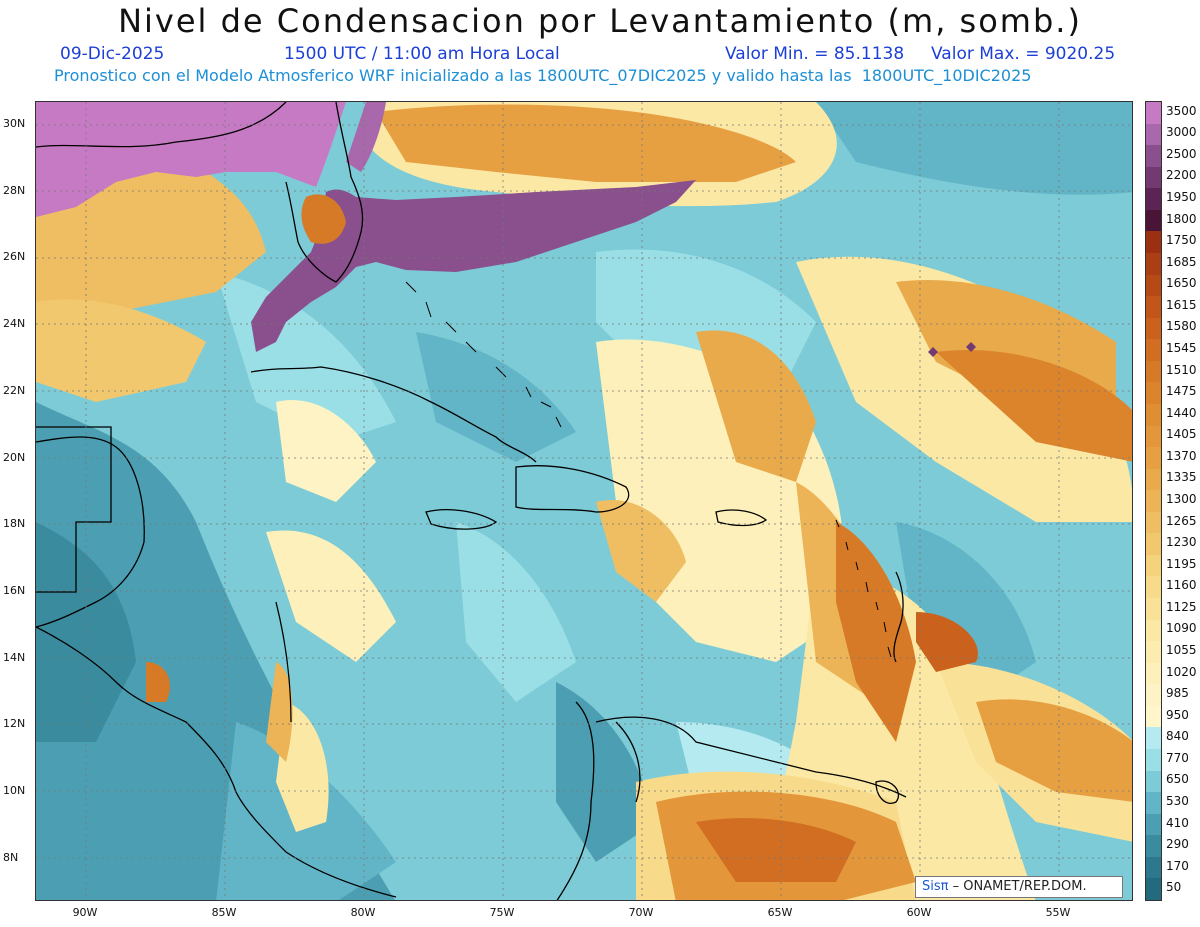  What do you see at coordinates (14, 790) in the screenshot?
I see `latitude-label: 10N` at bounding box center [14, 790].